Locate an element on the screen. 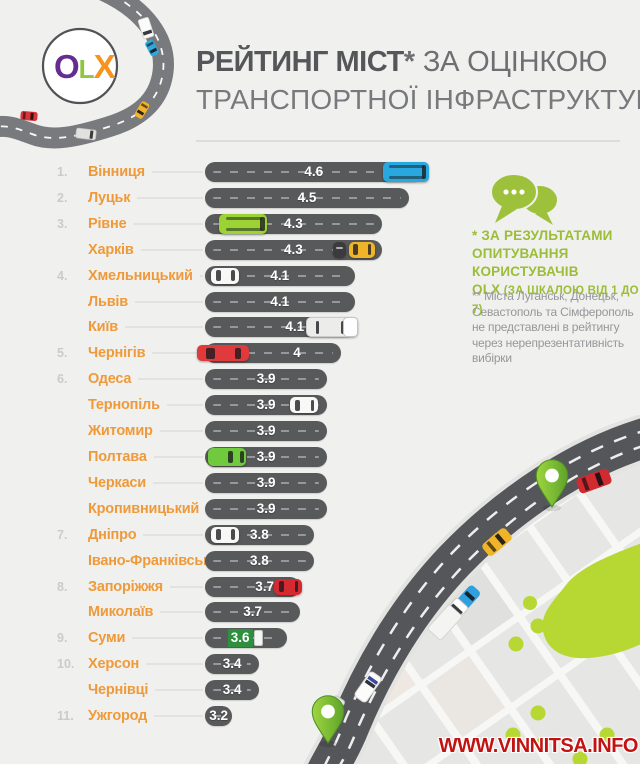 This screenshot has width=640, height=764. rank-label: 9. is located at coordinates (62, 638).